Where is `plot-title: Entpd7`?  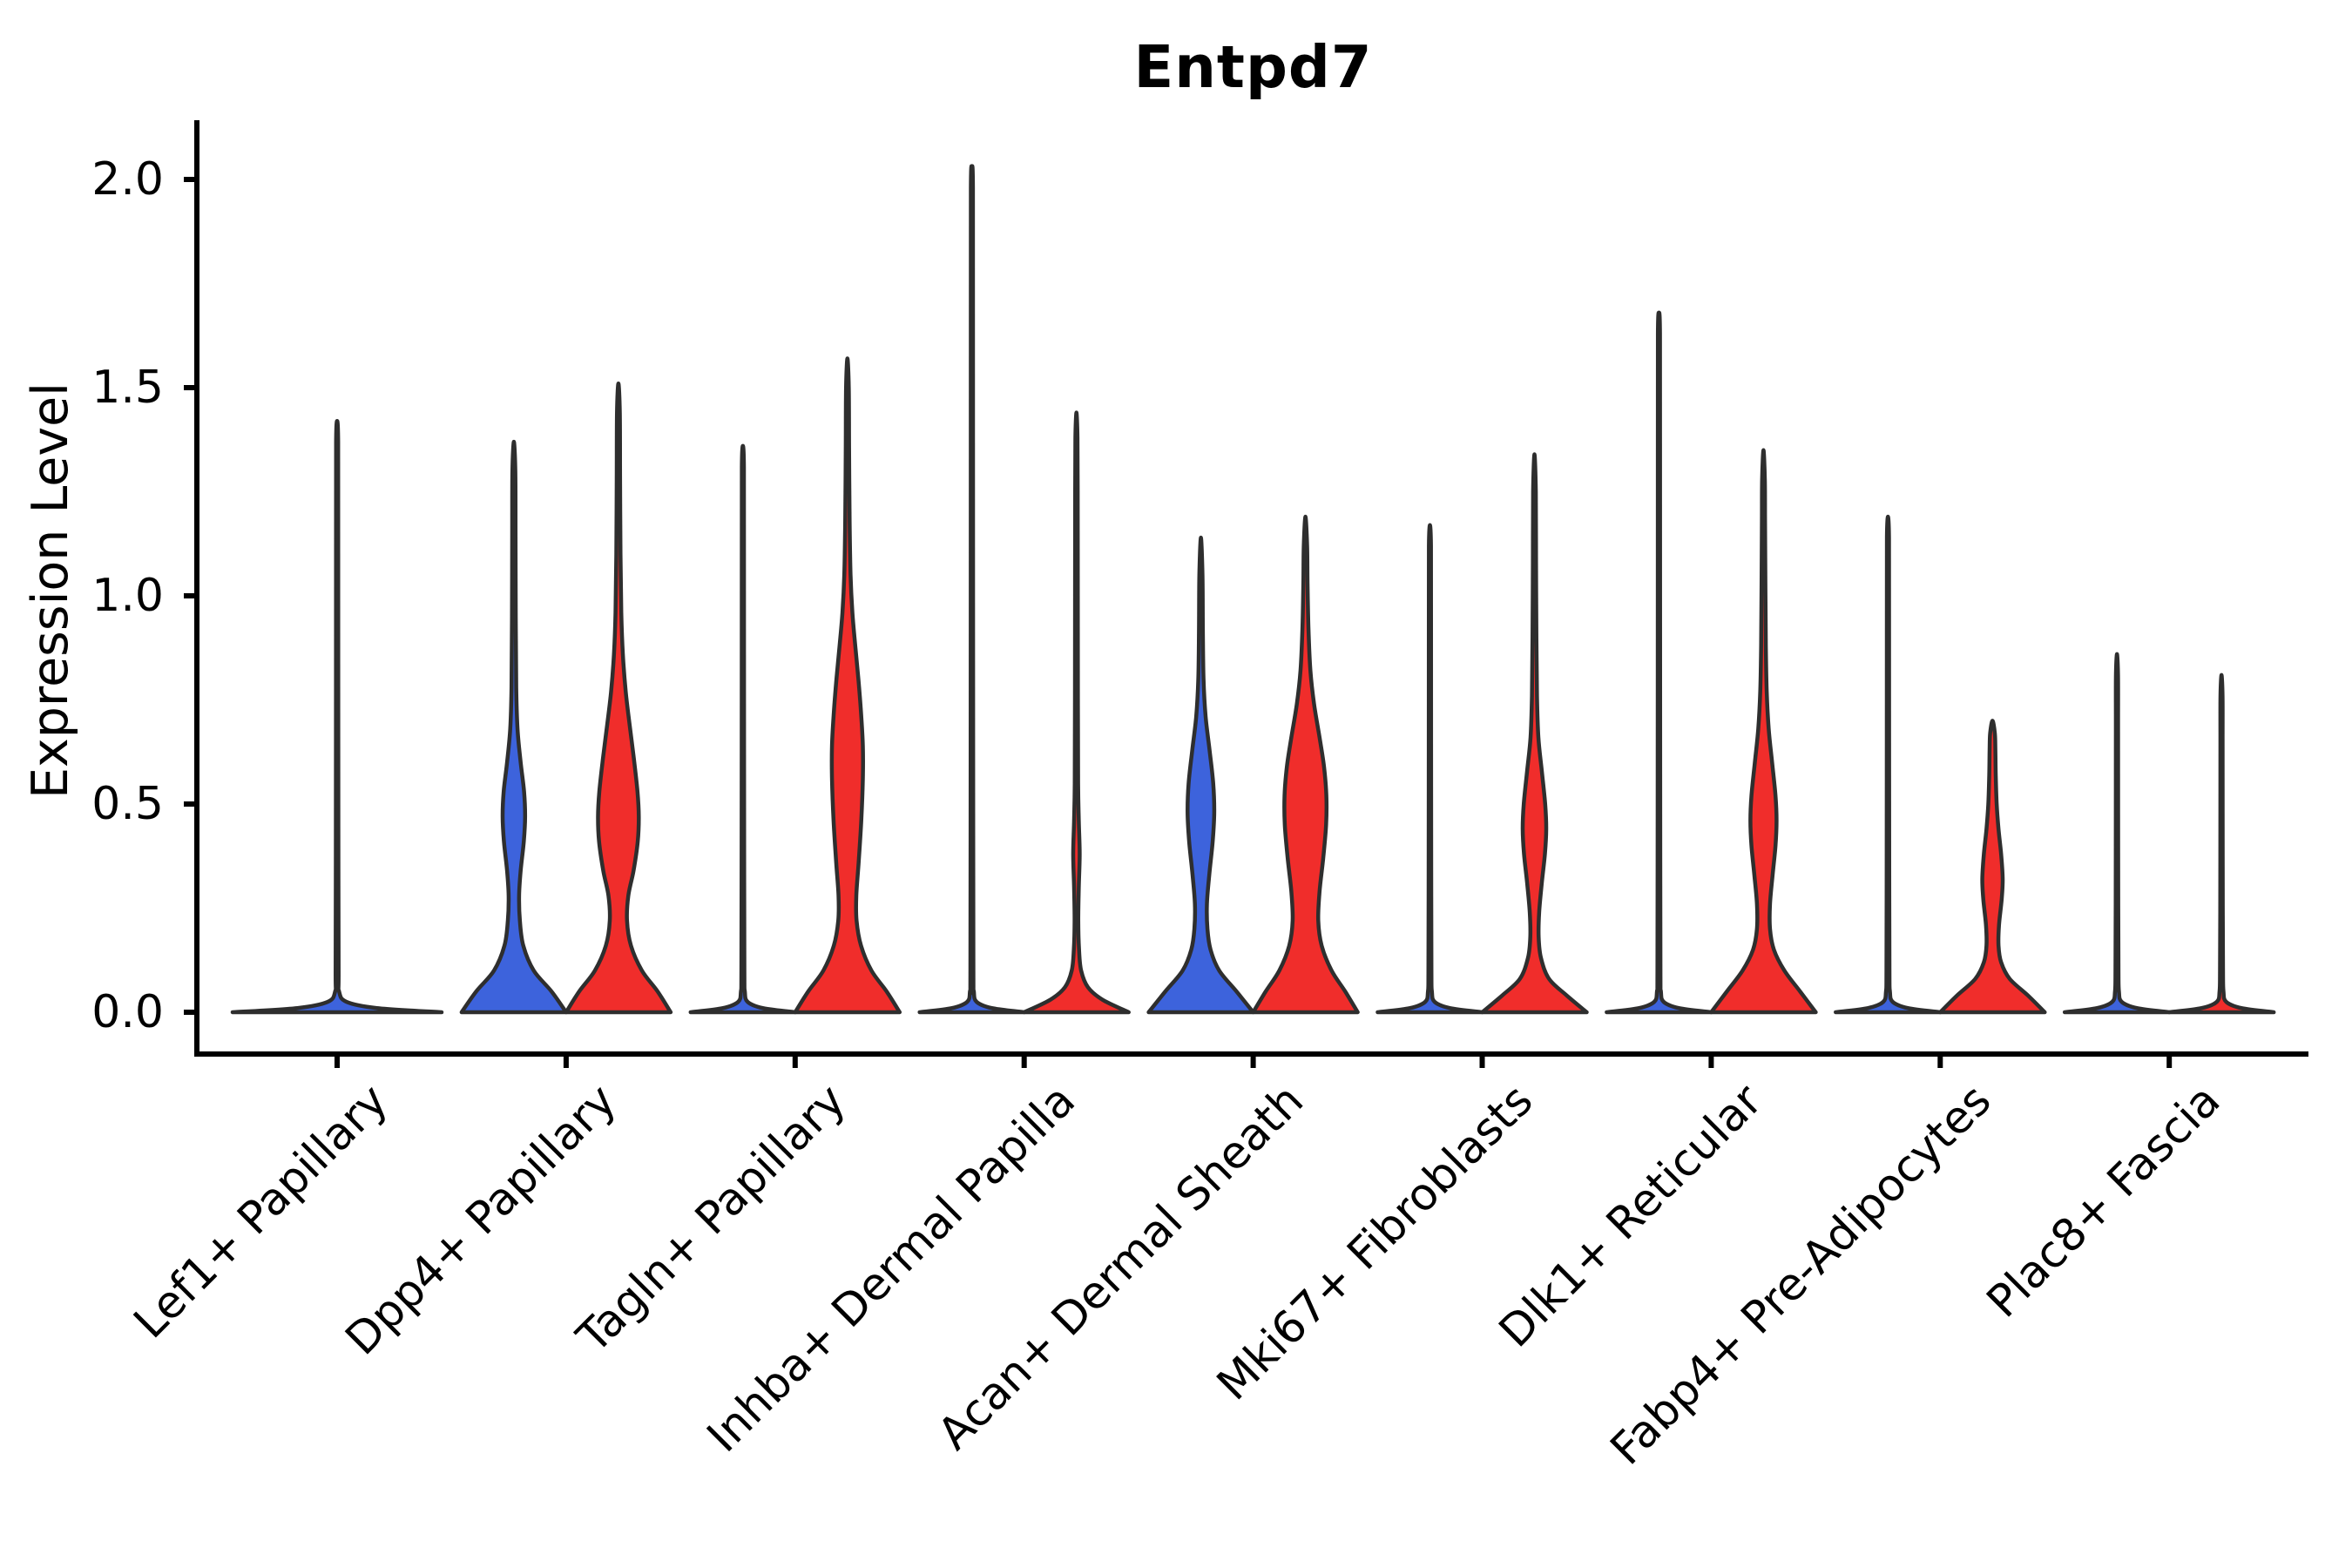
plot-title: Entpd7 is located at coordinates (1253, 67).